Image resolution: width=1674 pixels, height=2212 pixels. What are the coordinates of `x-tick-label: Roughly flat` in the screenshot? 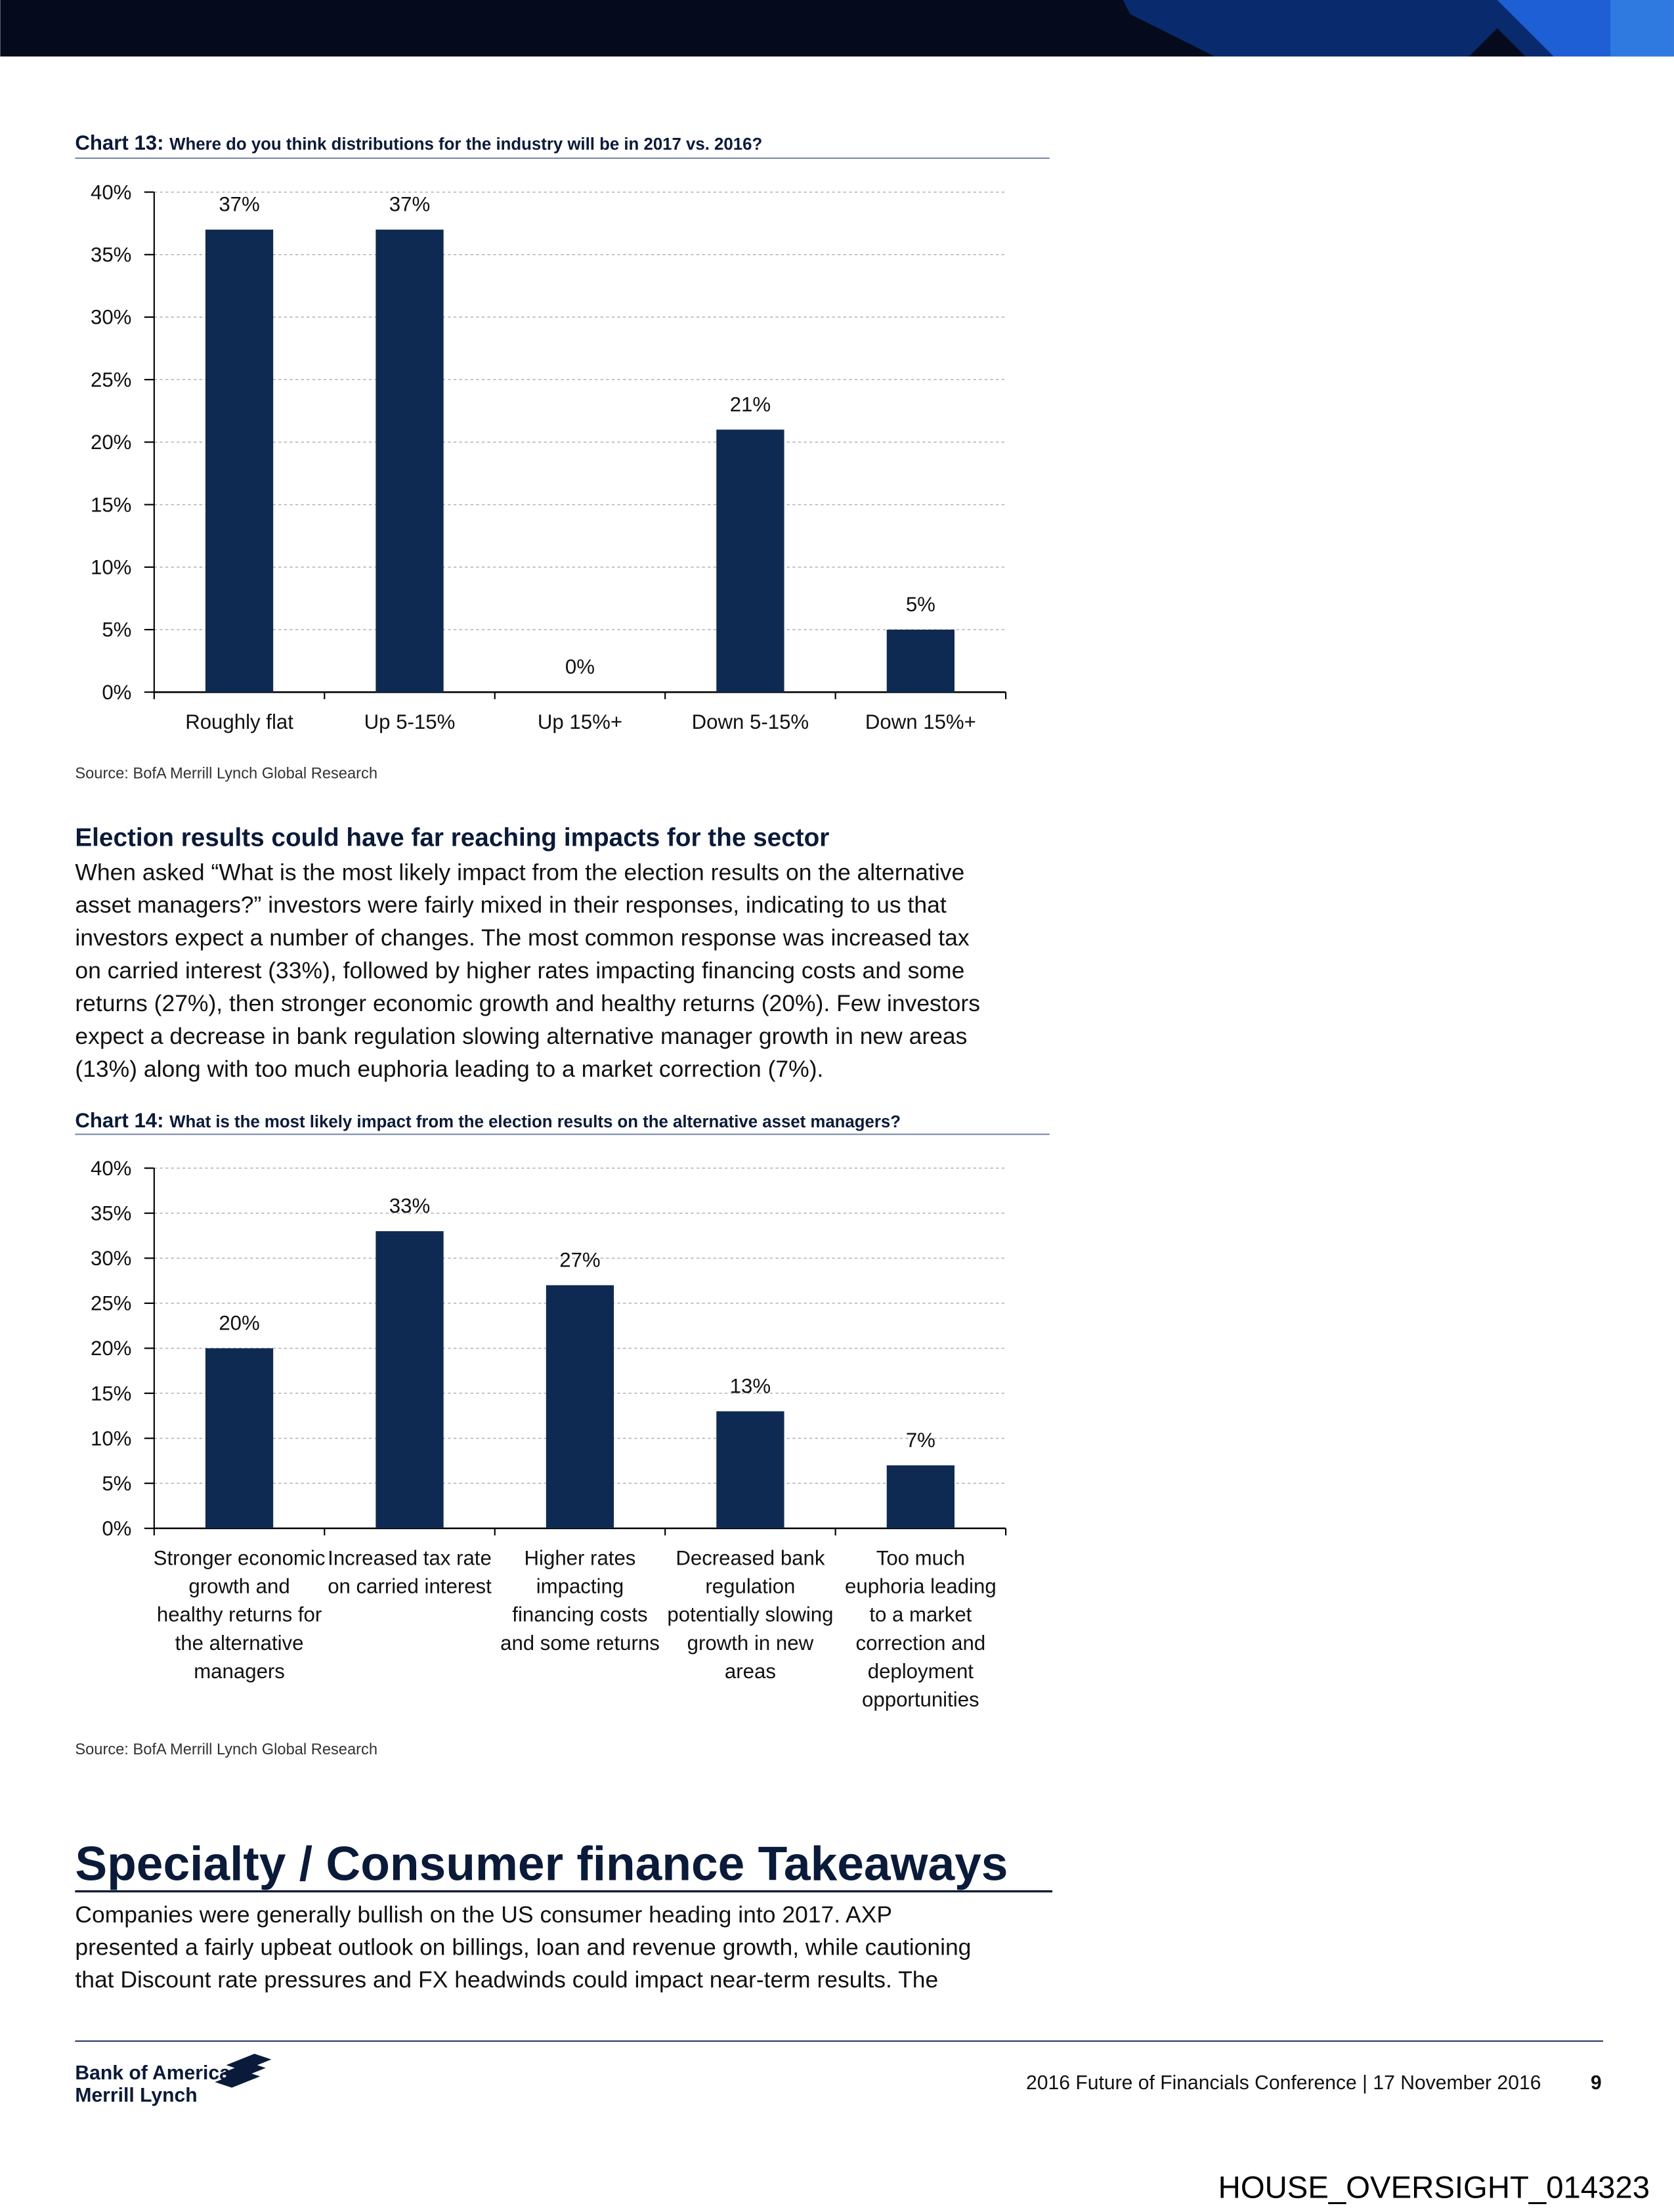 It's located at (239, 721).